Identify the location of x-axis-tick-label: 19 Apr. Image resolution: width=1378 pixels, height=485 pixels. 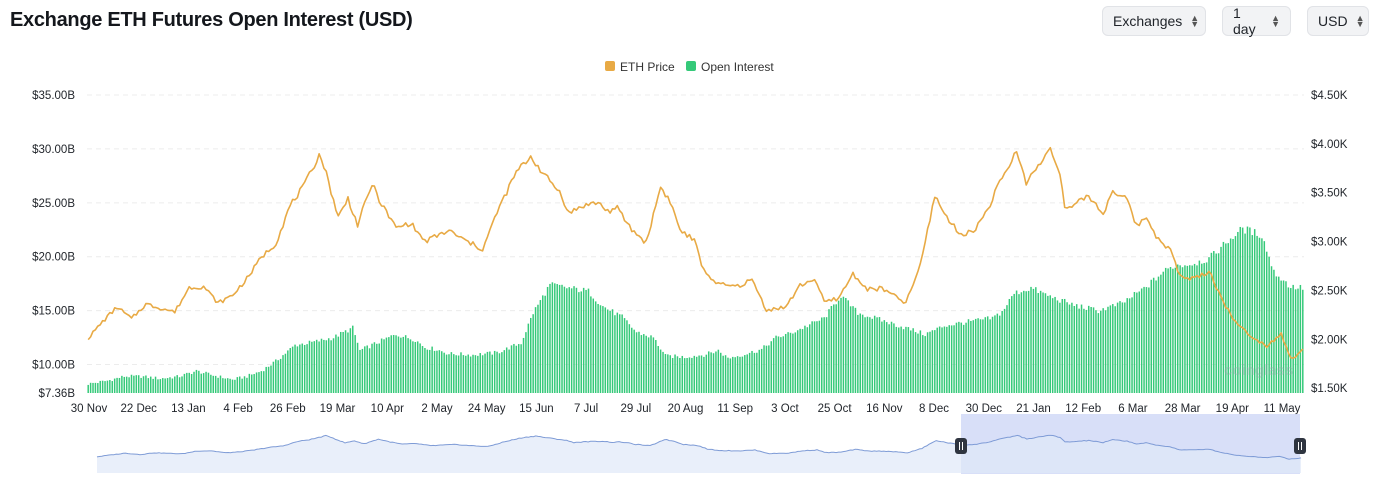
(1232, 409).